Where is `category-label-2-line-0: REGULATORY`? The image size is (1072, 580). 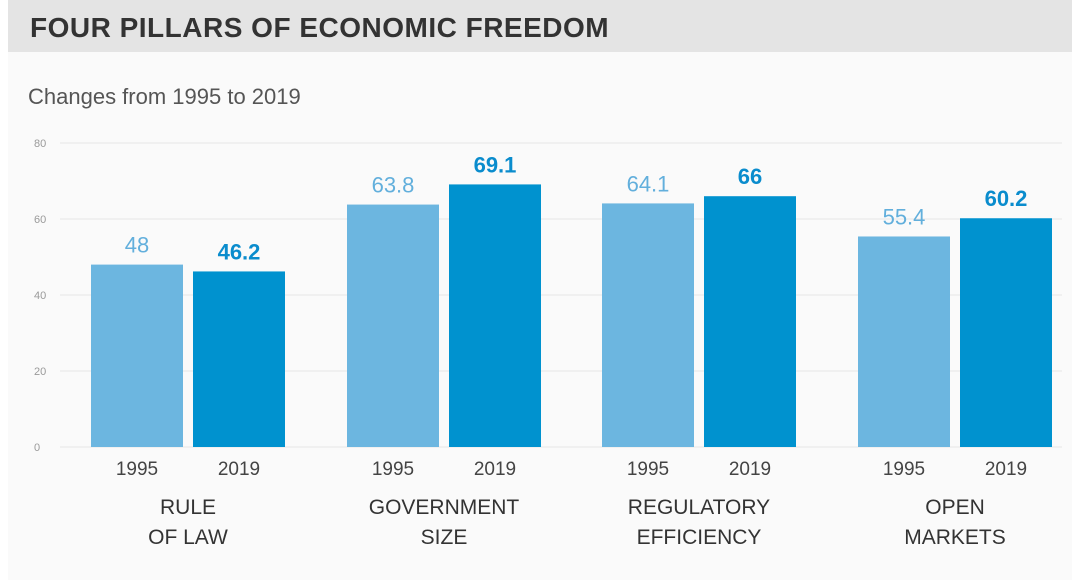
category-label-2-line-0: REGULATORY is located at coordinates (699, 507).